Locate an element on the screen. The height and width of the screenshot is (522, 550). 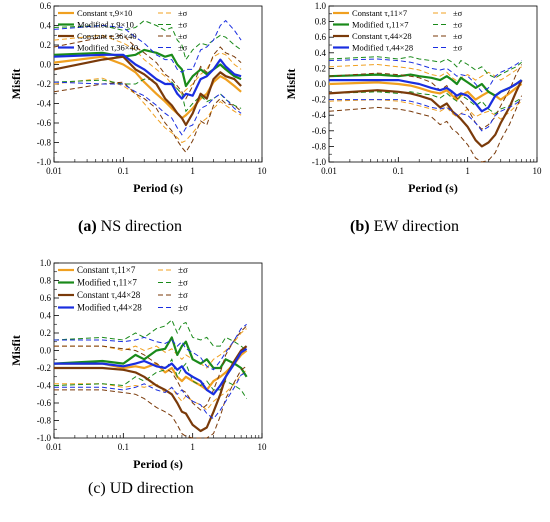
caption-ud-letter: (c) is located at coordinates (97, 488).